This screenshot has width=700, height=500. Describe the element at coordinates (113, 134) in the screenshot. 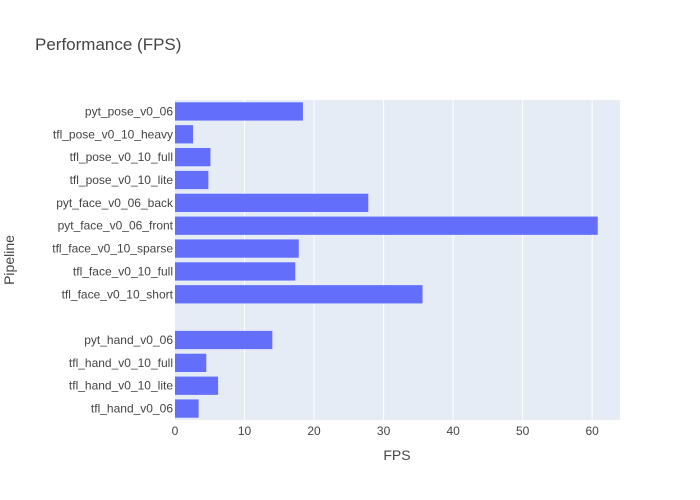

I see `y-tick-label: tfl_pose_v0_10_heavy` at that location.